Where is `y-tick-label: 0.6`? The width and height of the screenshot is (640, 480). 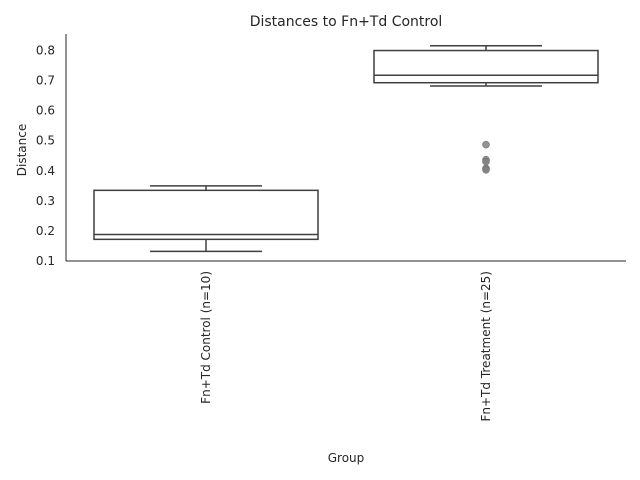
y-tick-label: 0.6 is located at coordinates (45, 111).